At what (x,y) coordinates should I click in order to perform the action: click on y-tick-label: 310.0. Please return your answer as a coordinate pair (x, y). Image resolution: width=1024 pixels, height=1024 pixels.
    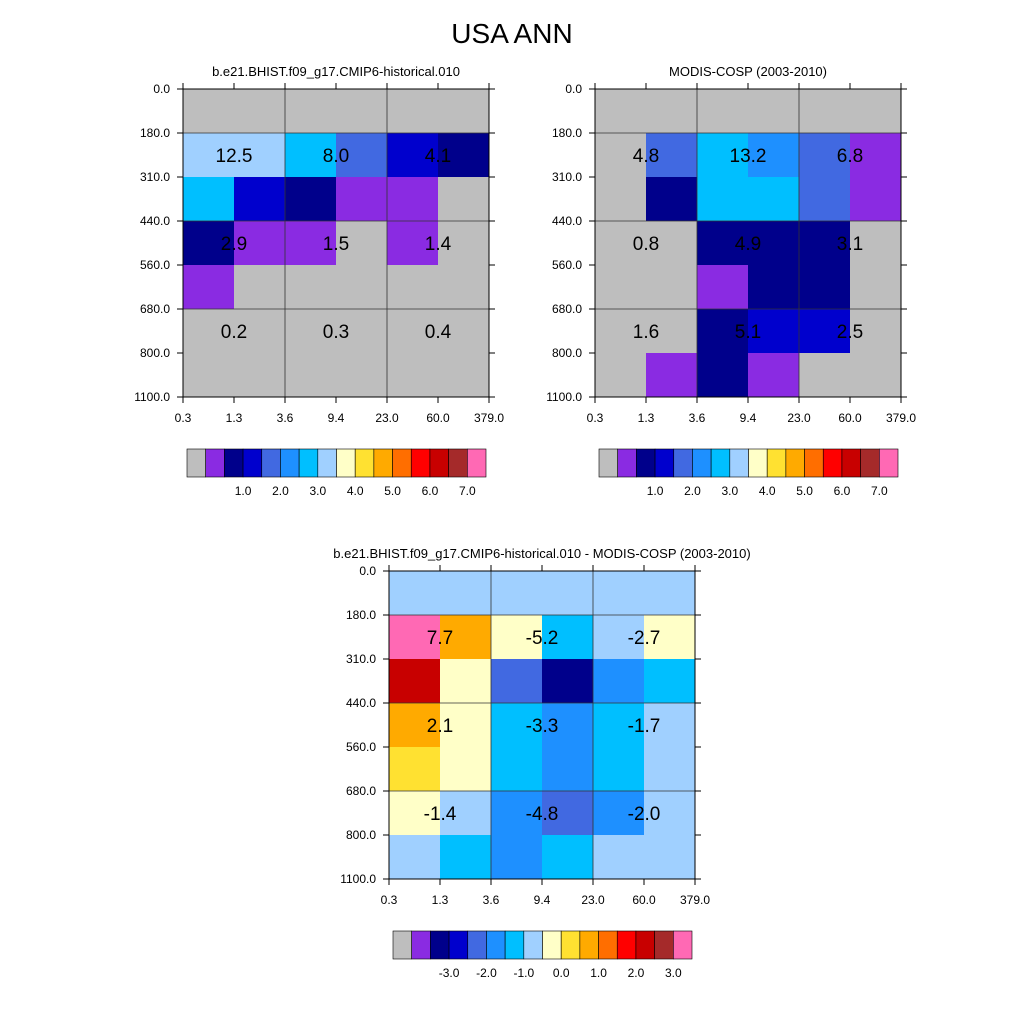
    Looking at the image, I should click on (155, 177).